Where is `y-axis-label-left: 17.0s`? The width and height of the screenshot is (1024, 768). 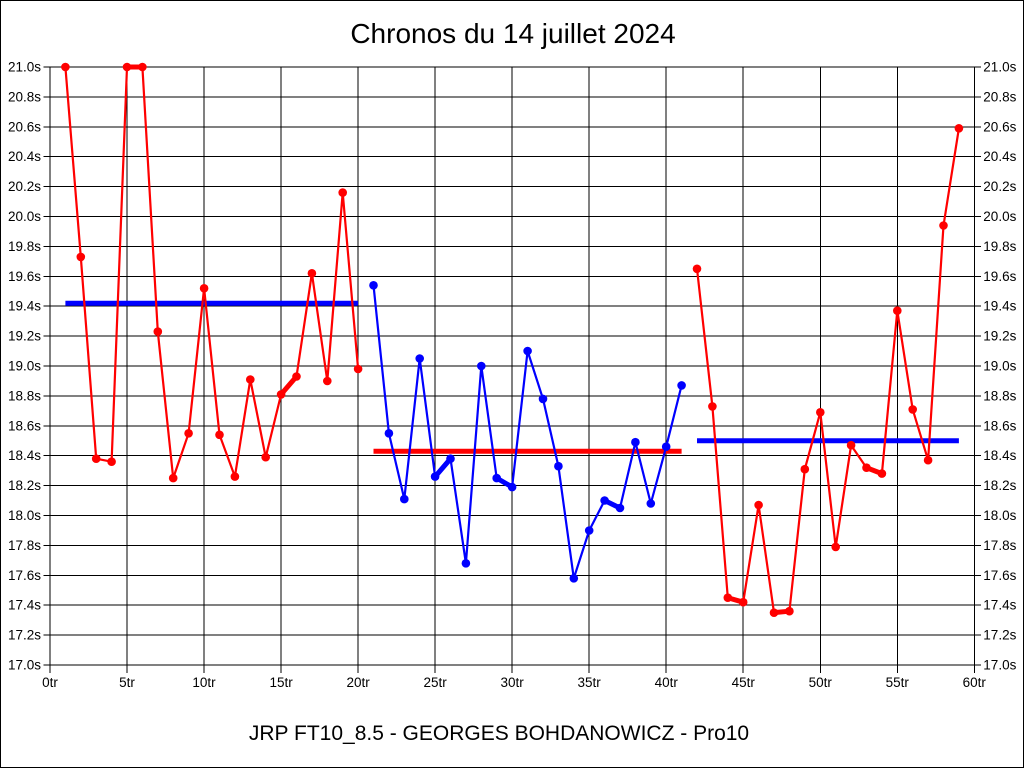
y-axis-label-left: 17.0s is located at coordinates (24, 665).